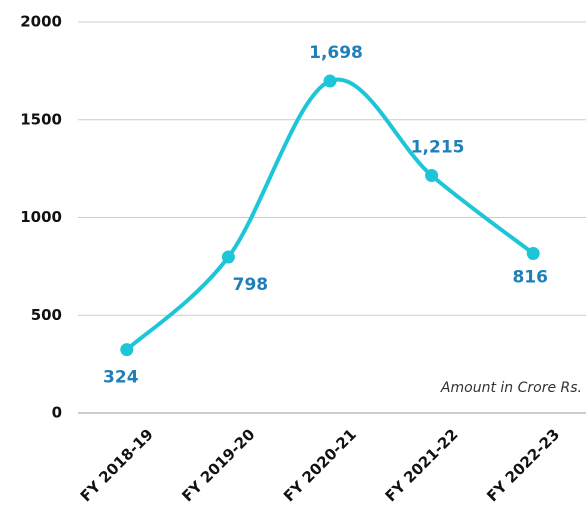  I want to click on x-tick-label: FY 2020-21, so click(320, 465).